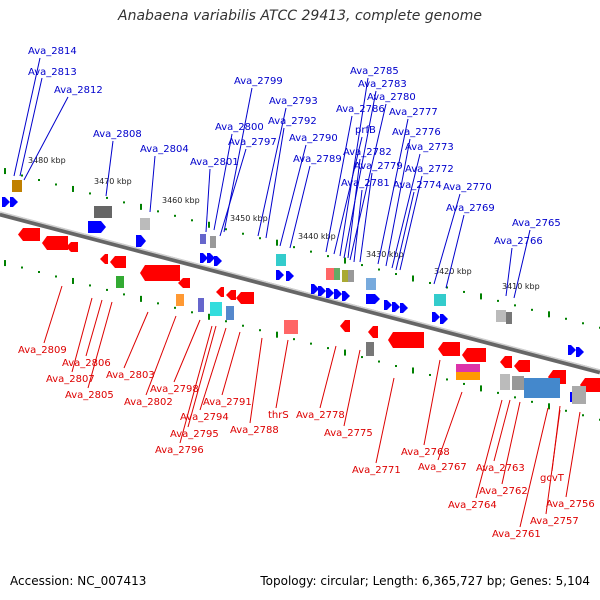 Image resolution: width=600 pixels, height=600 pixels. What do you see at coordinates (378, 166) in the screenshot?
I see `gene-label-forward: Ava_2779` at bounding box center [378, 166].